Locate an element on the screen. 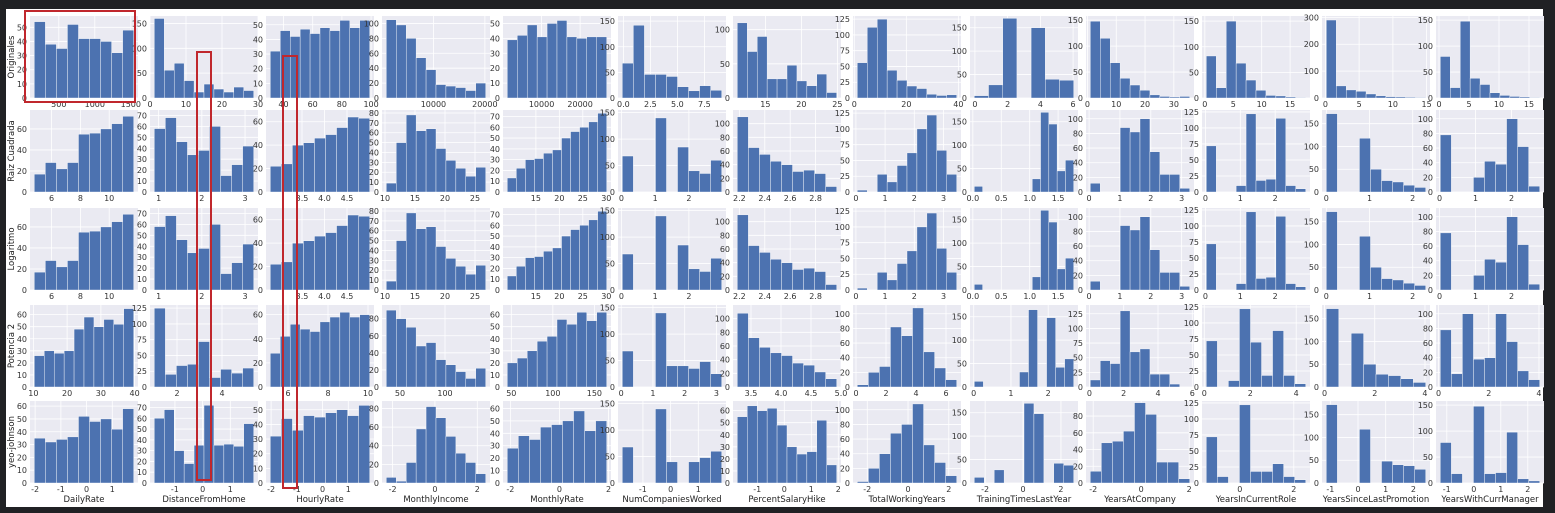 The width and height of the screenshot is (1555, 513). panel-raiz-cuadrada-percentsalaryhike: 0 20 40 60 80 100 2.2 2.4 2.6 2.8 is located at coordinates (778, 156).